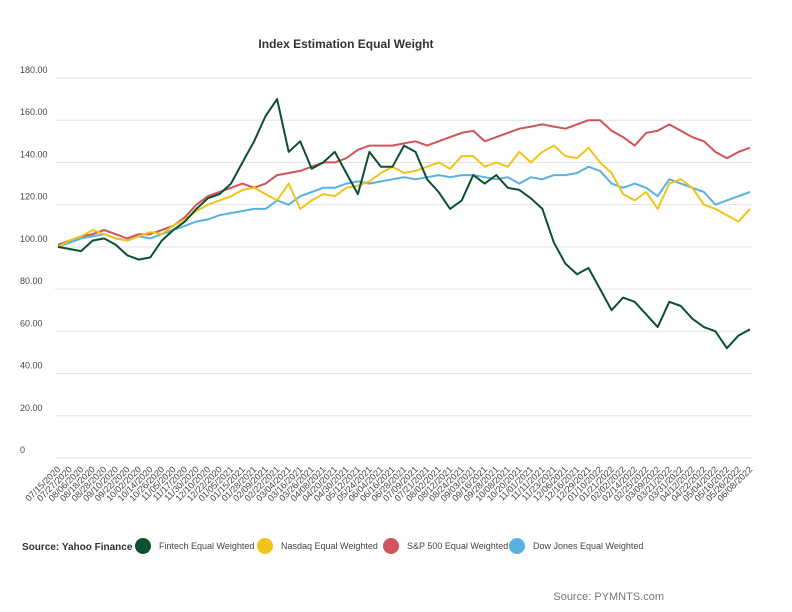 This screenshot has width=792, height=612. What do you see at coordinates (345, 44) in the screenshot?
I see `chart-title: Index Estimation Equal Weight` at bounding box center [345, 44].